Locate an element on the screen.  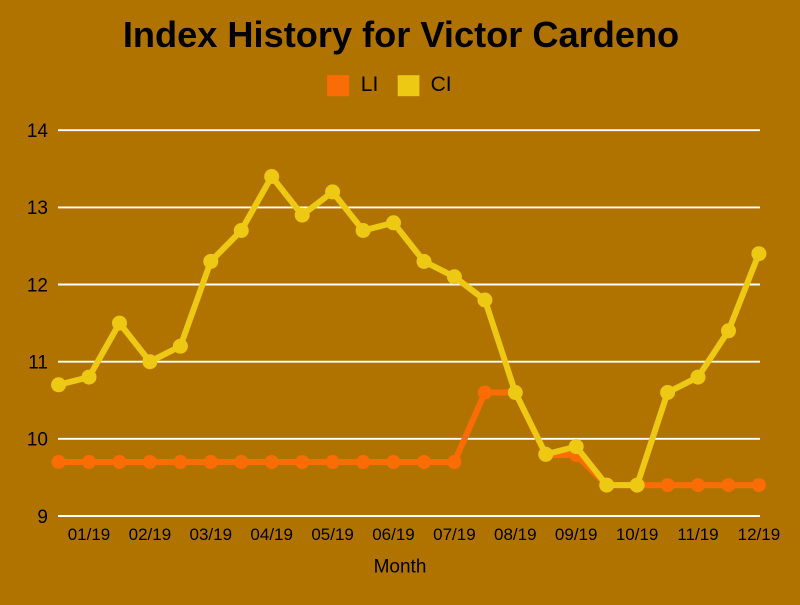
svg-text:Index History for Victor Carde: Index History for Victor Cardeno is located at coordinates (401, 34).